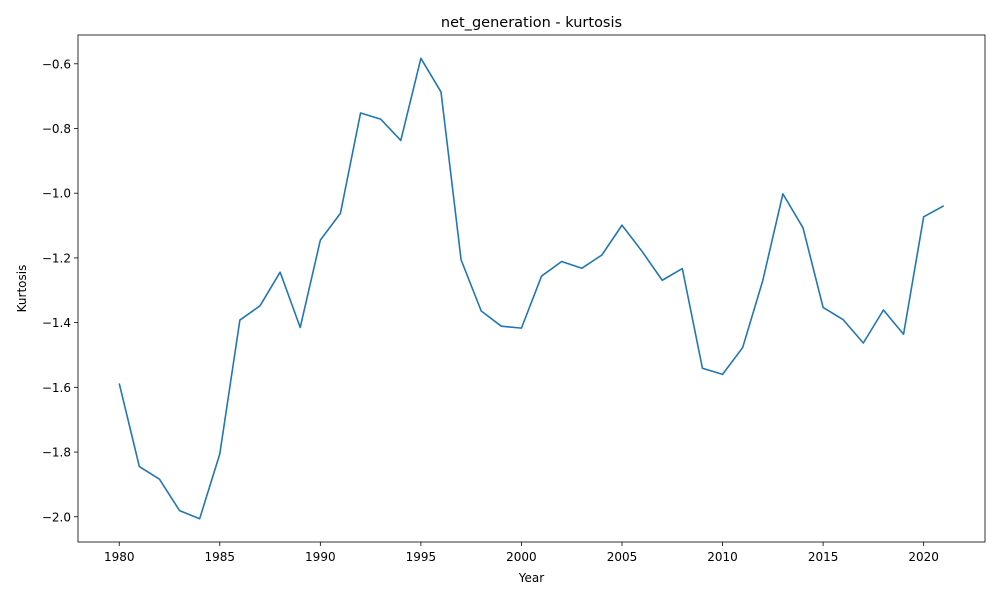 This screenshot has height=600, width=1000. What do you see at coordinates (56, 258) in the screenshot?
I see `y-tick-label: −1.2` at bounding box center [56, 258].